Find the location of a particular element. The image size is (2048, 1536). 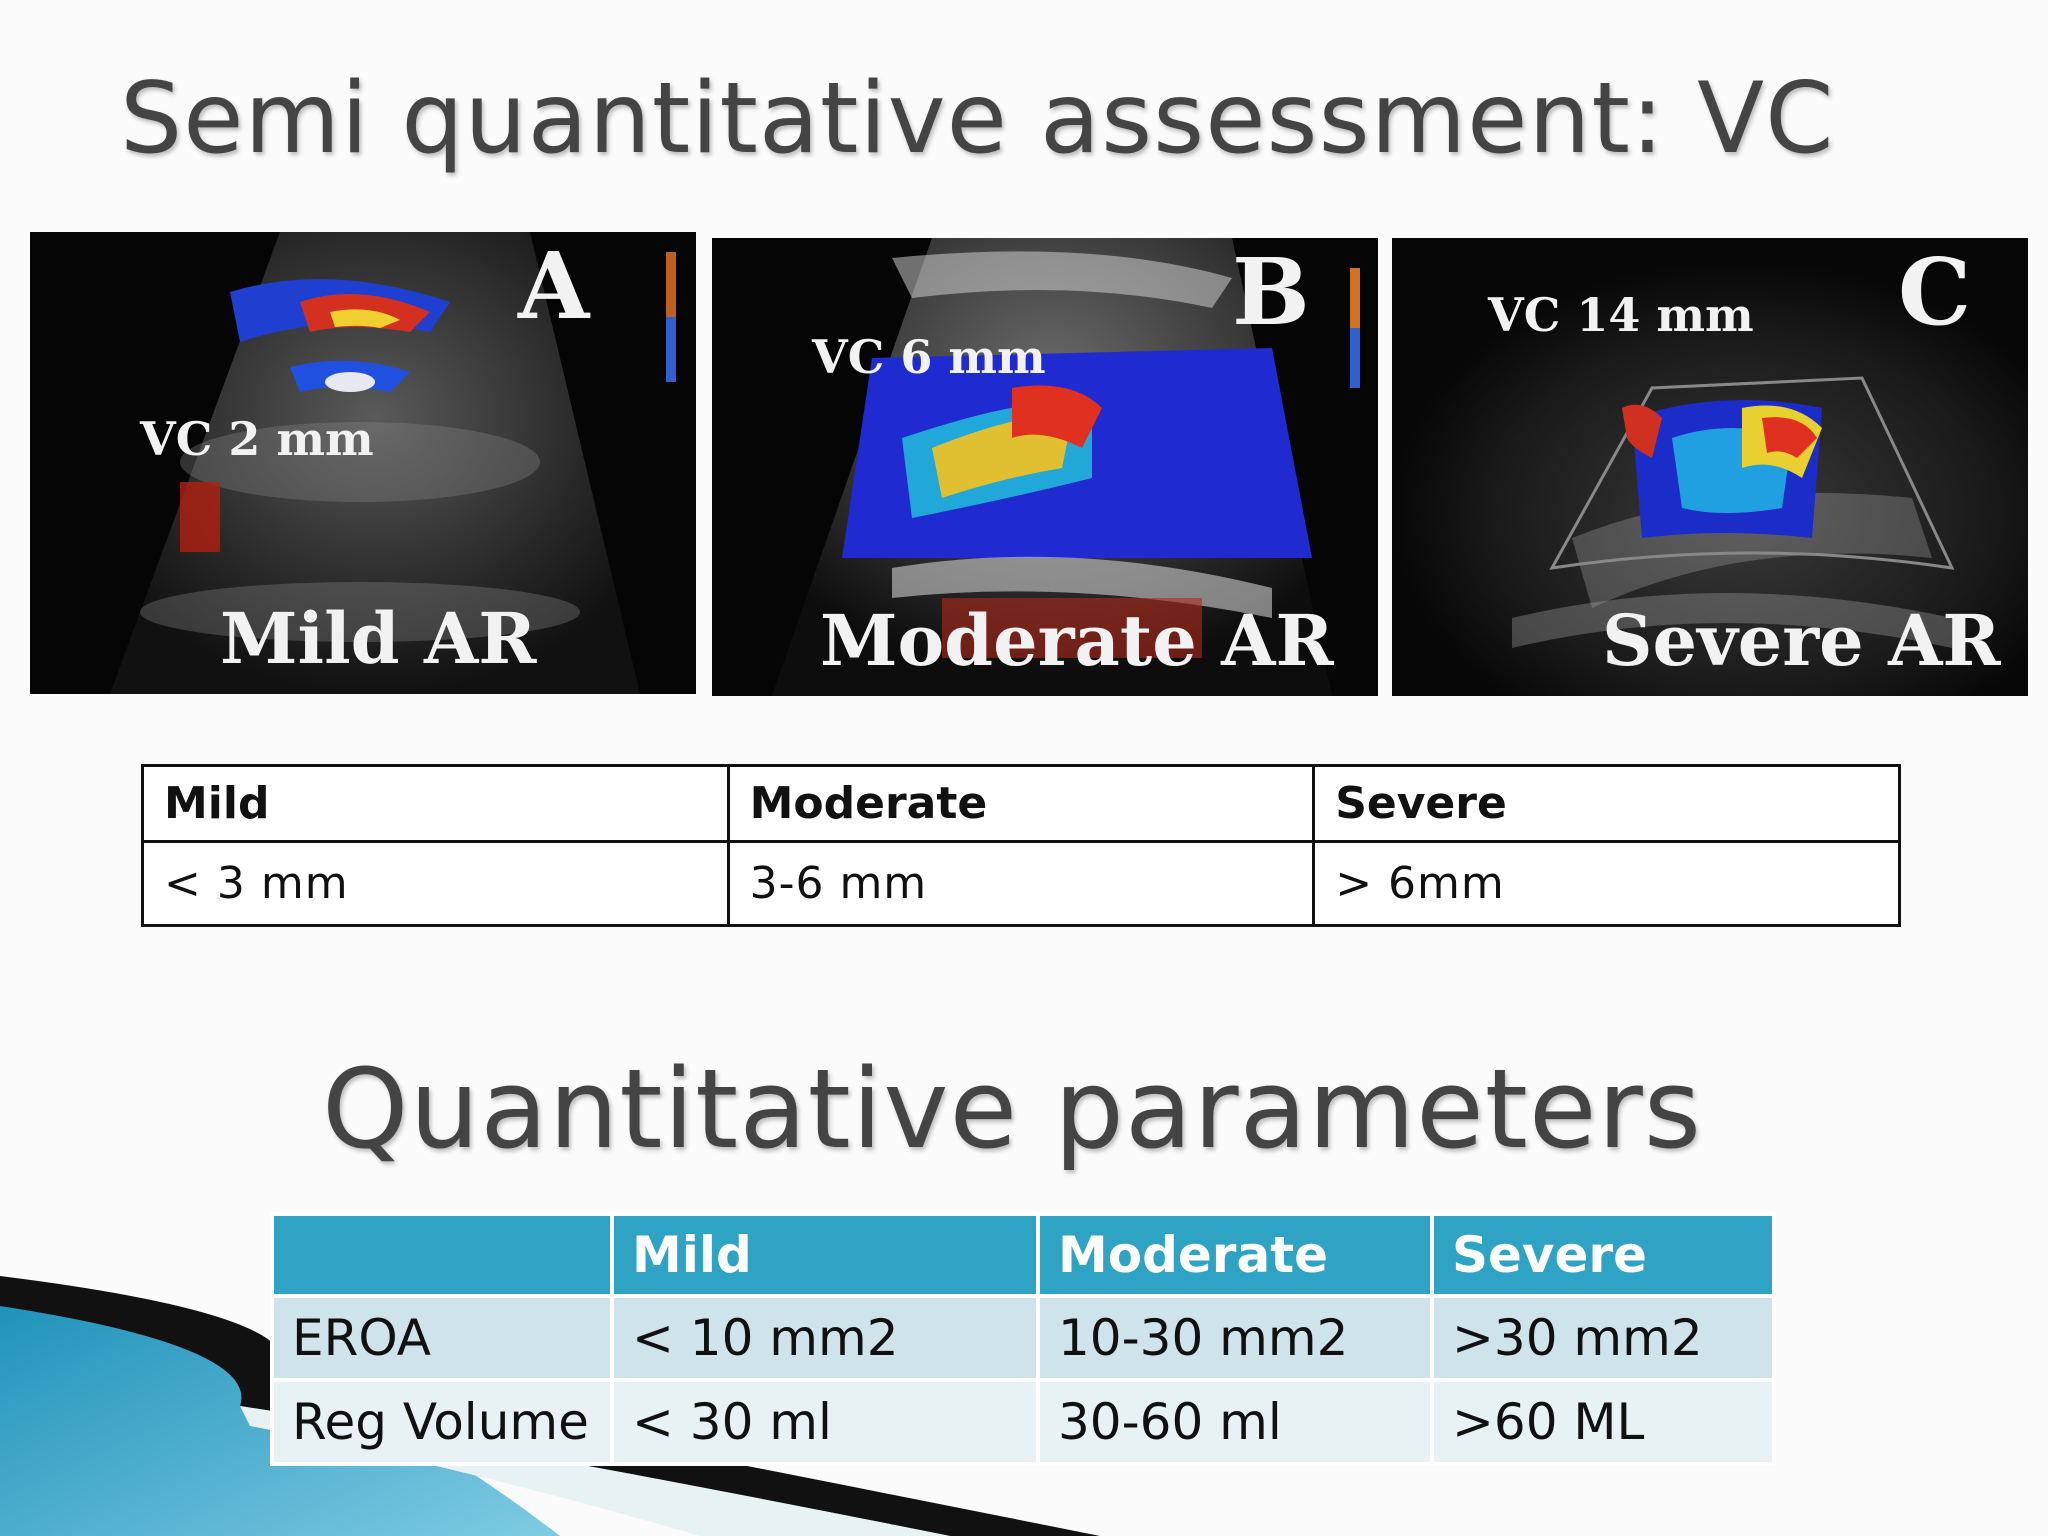

row-label: Reg Volume is located at coordinates (442, 1422).